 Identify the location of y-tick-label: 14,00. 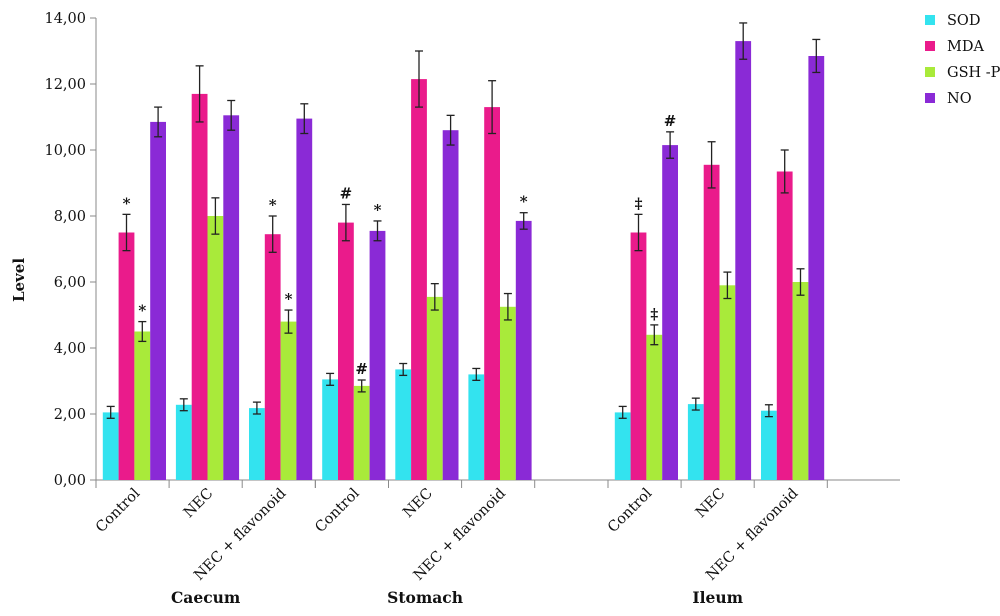
(65, 19).